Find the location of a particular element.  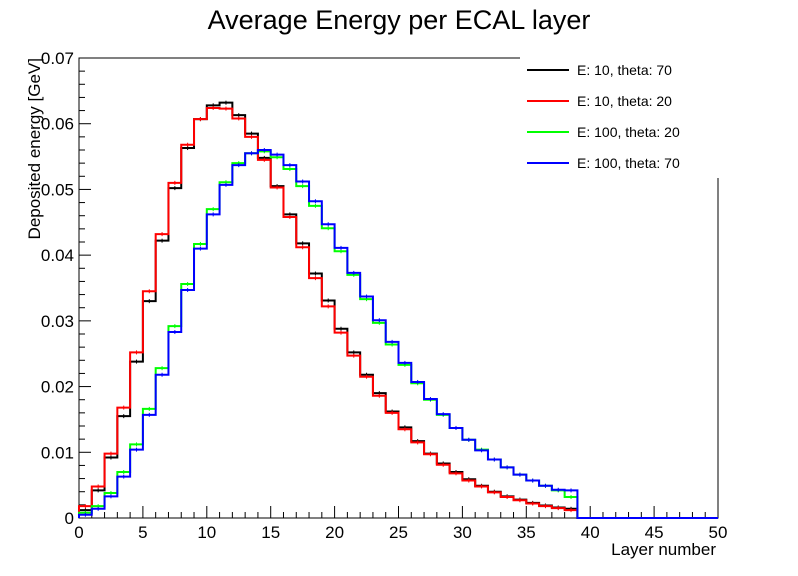

legend-label-2: E: 10, theta: 20 is located at coordinates (624, 101).